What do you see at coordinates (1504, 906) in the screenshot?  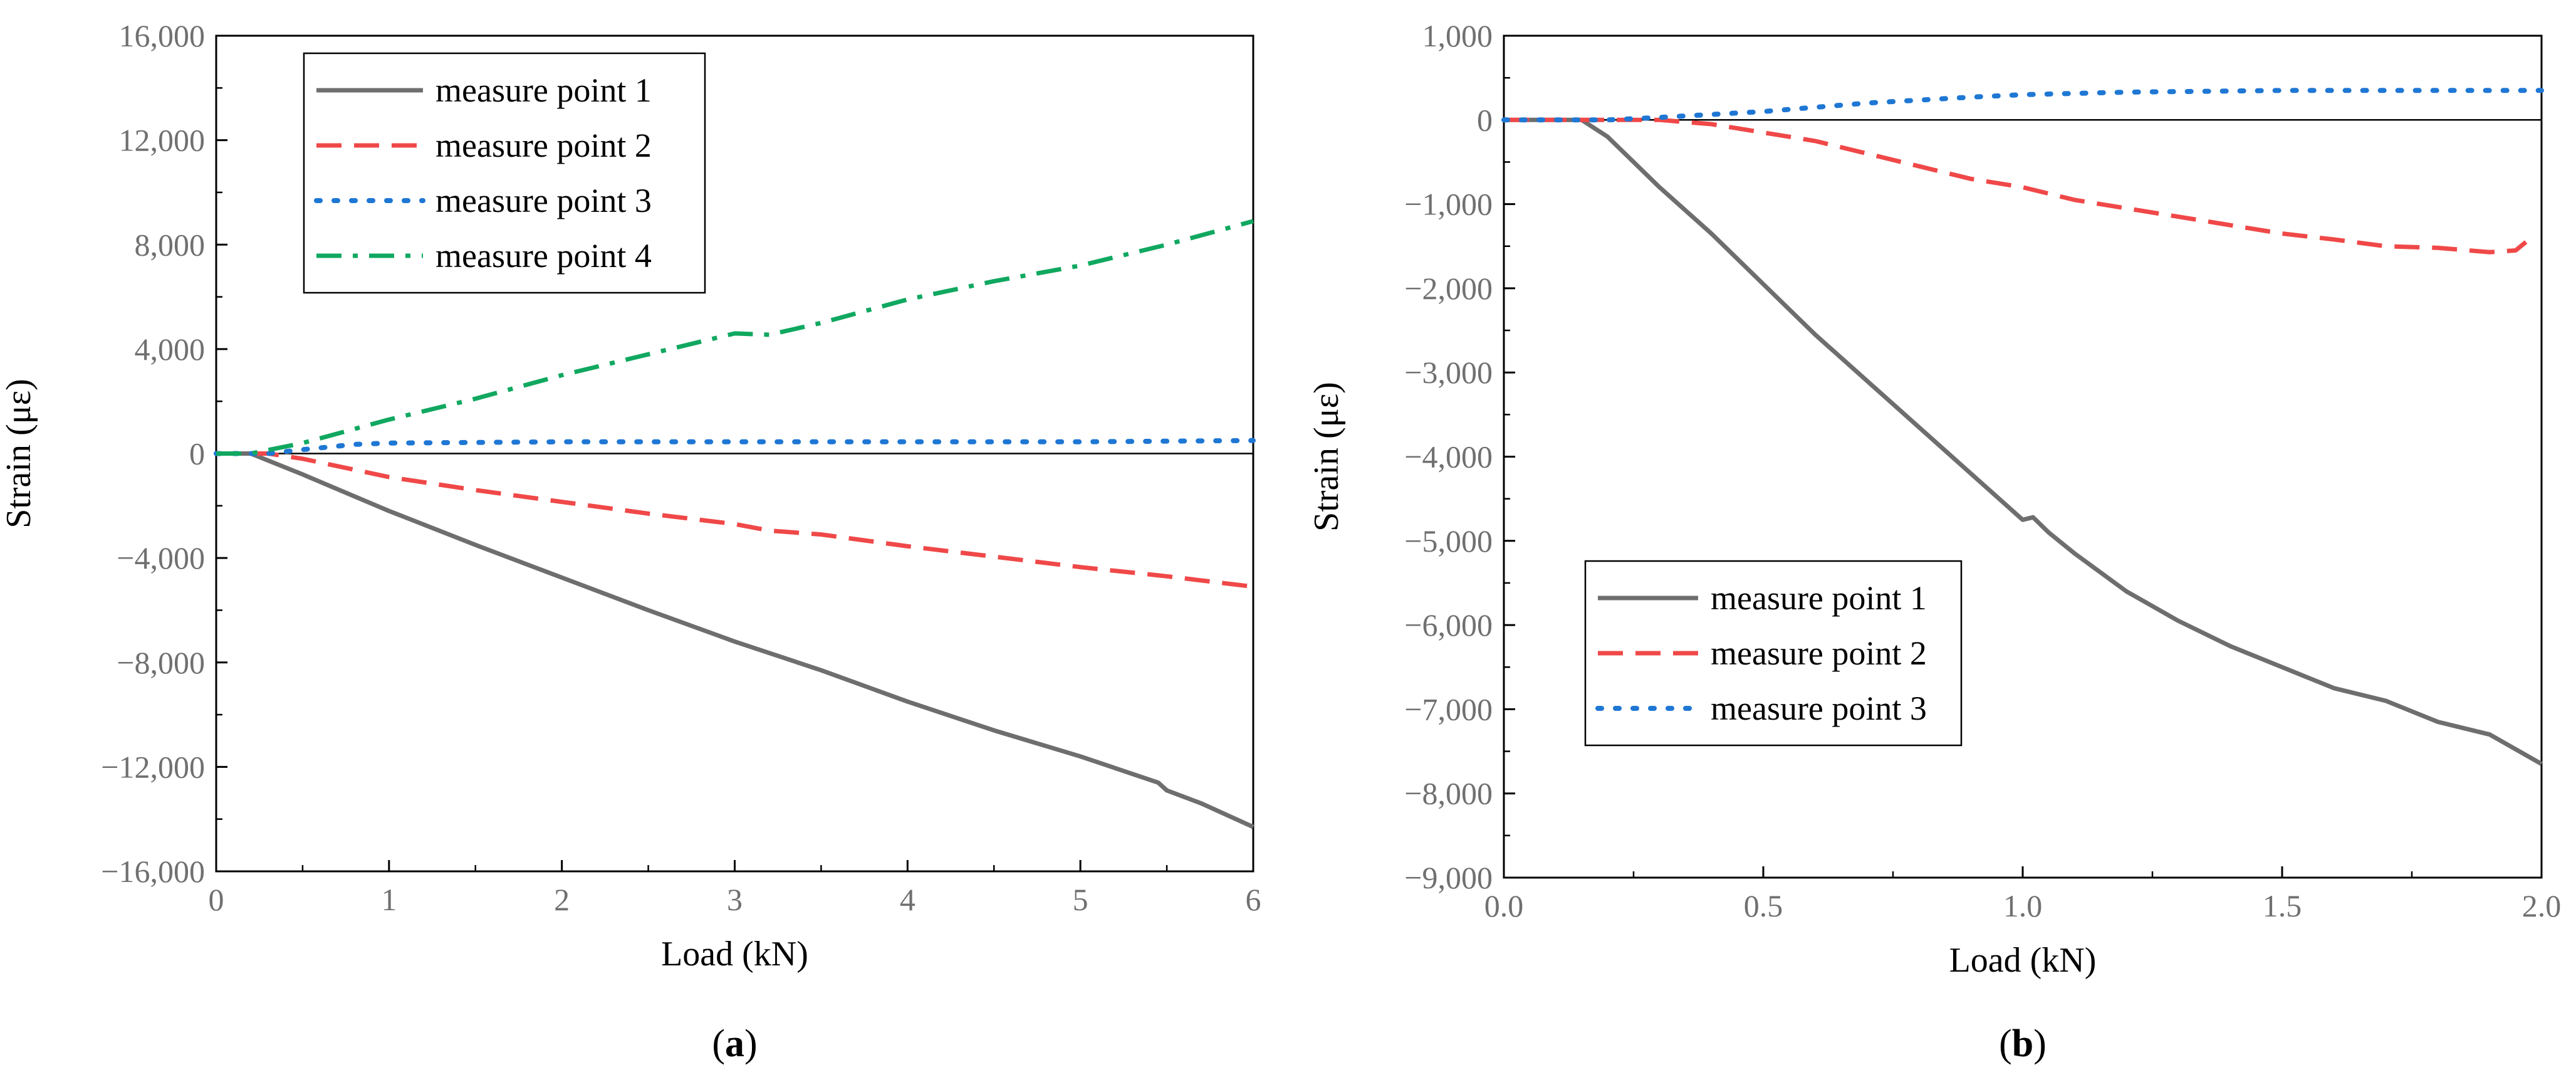 I see `x-tick-label: 0.0` at bounding box center [1504, 906].